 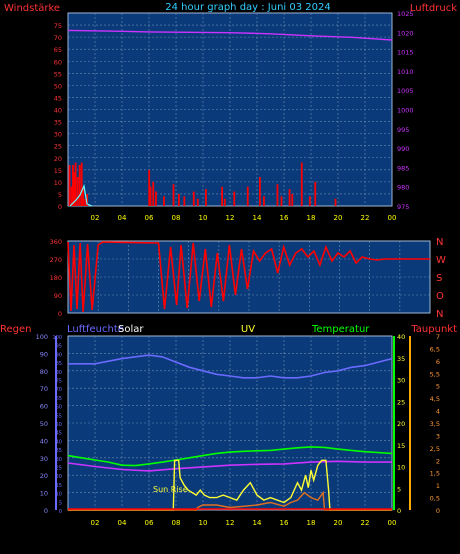 I want to click on winddir-compass-label: O, so click(x=440, y=296).